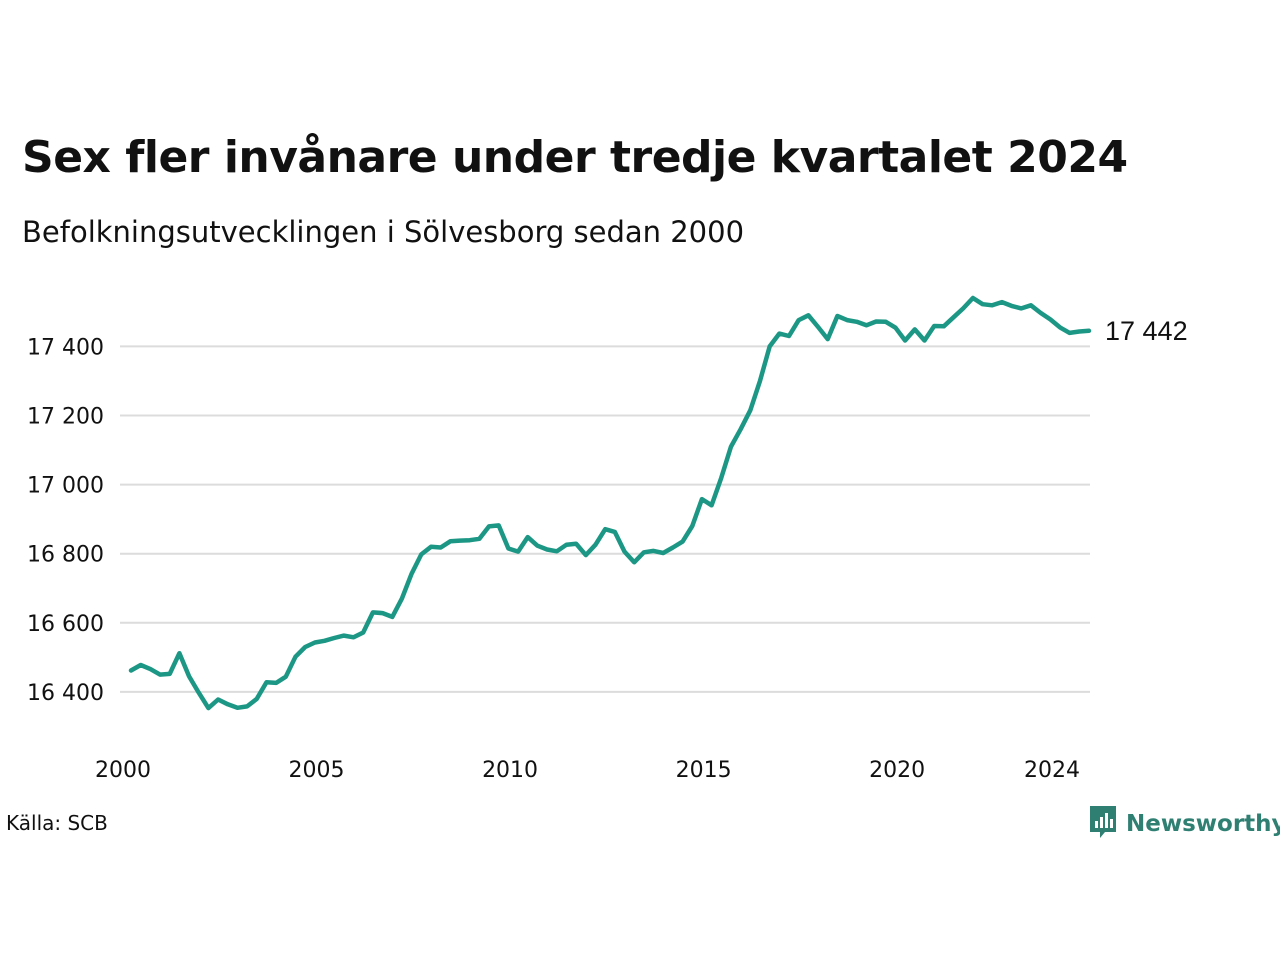 The image size is (1280, 960). I want to click on y-tick-label: 17 400, so click(65, 347).